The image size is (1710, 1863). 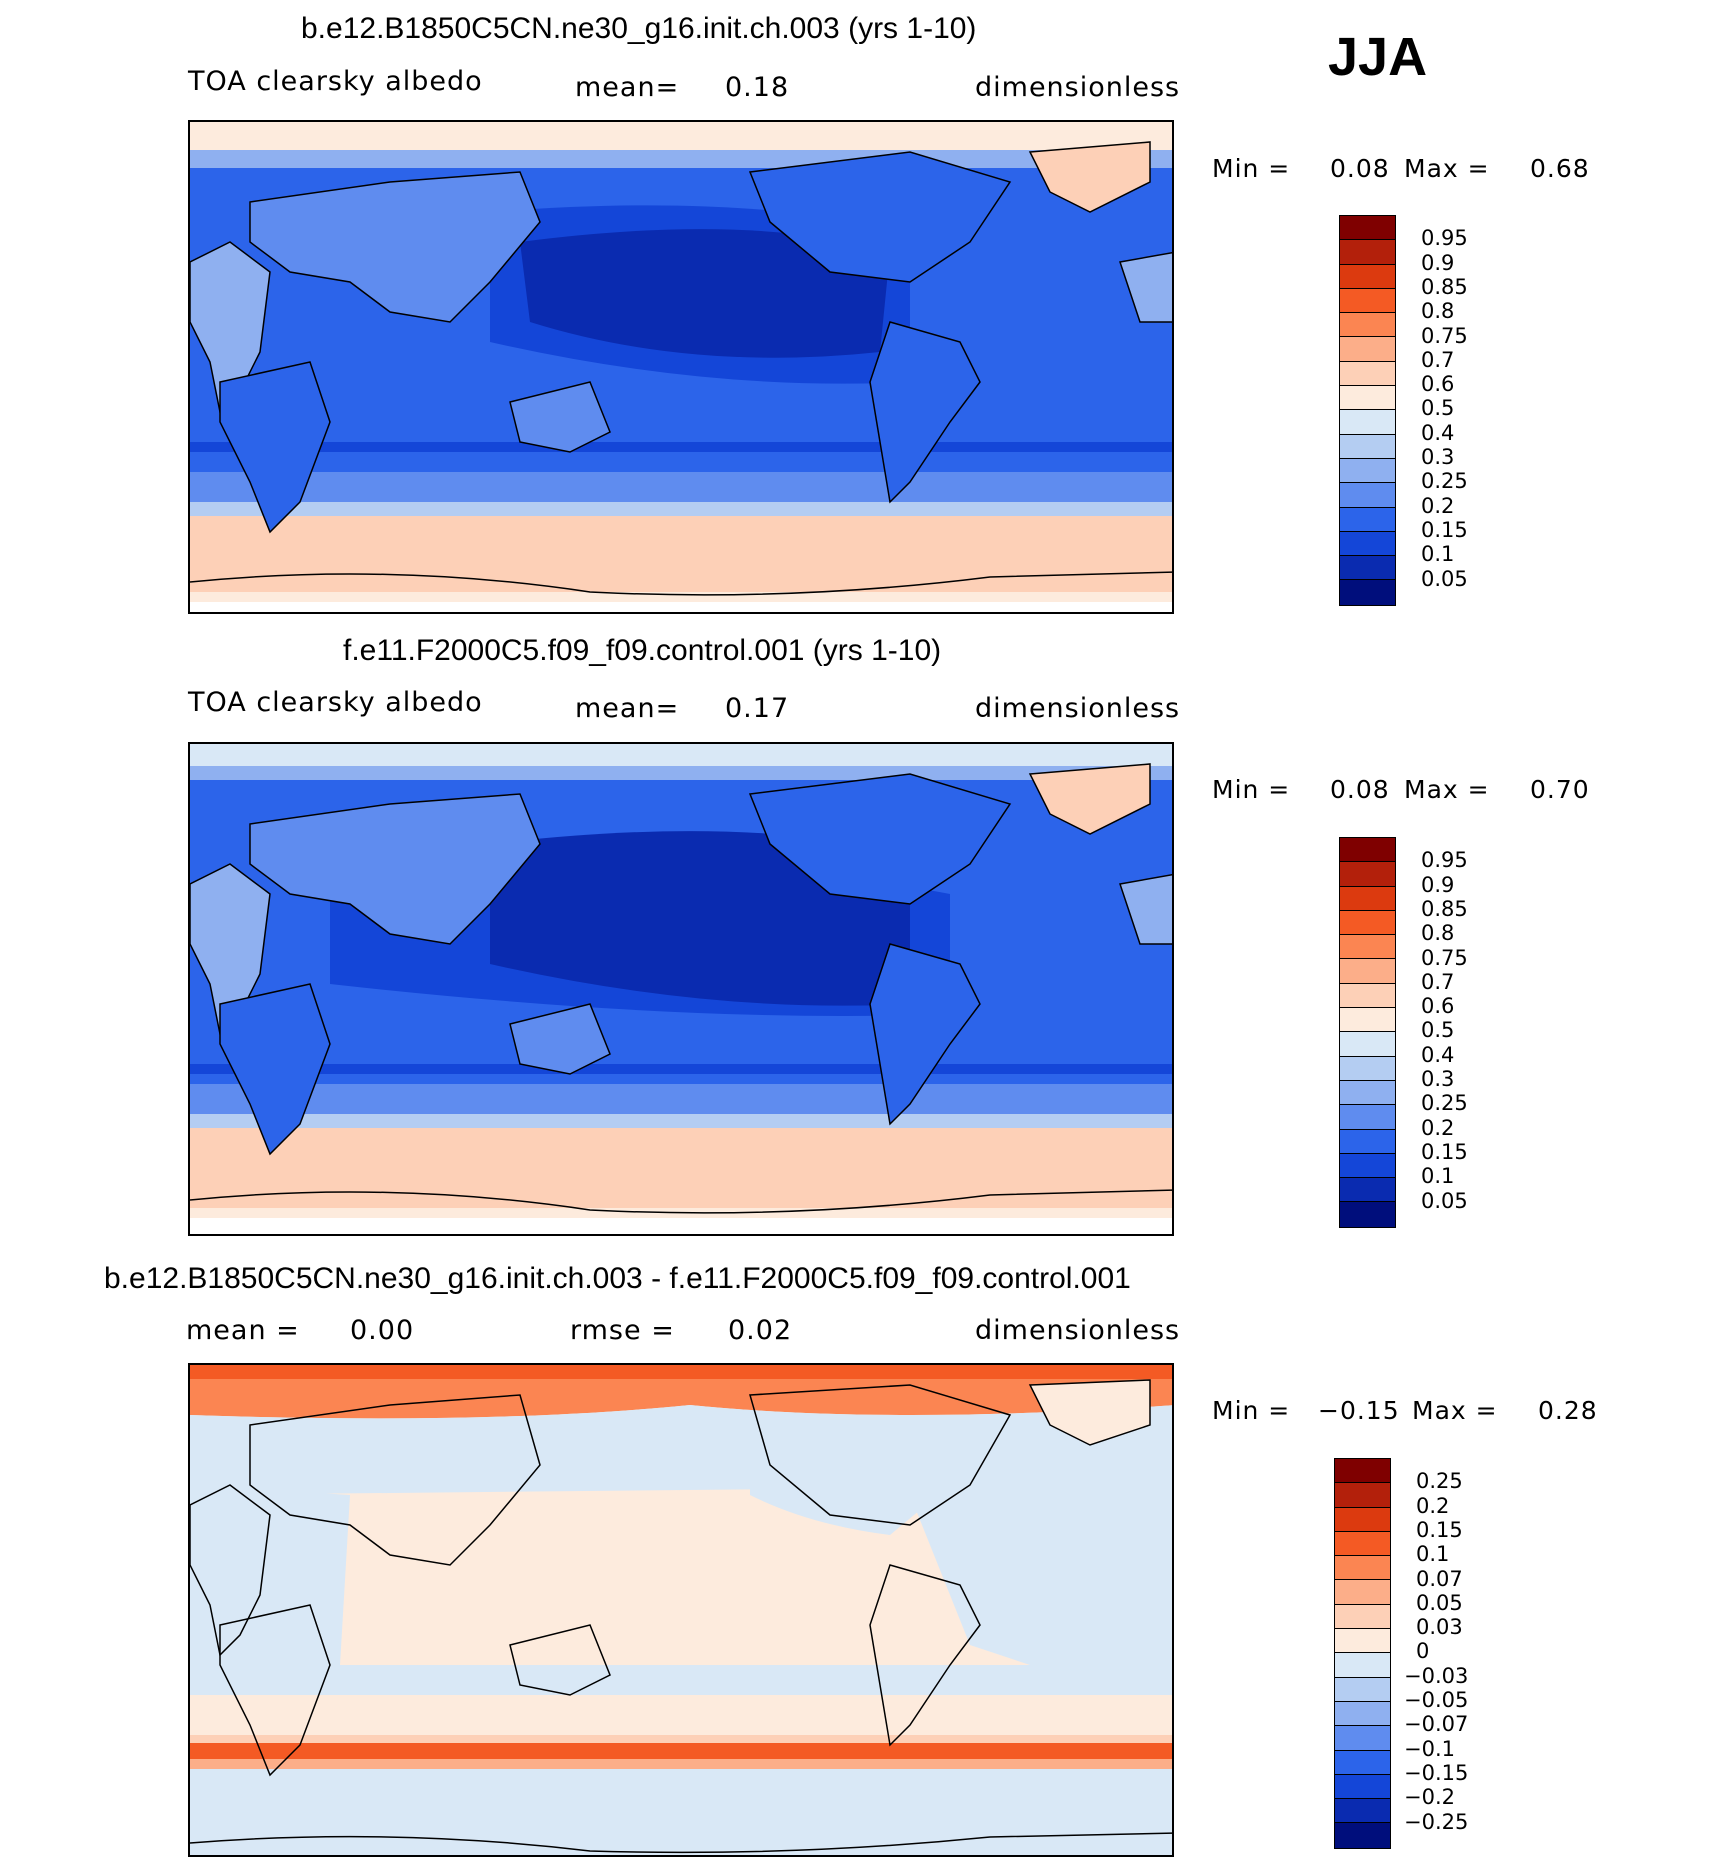 I want to click on panel2-mean-label: mean=, so click(x=627, y=708).